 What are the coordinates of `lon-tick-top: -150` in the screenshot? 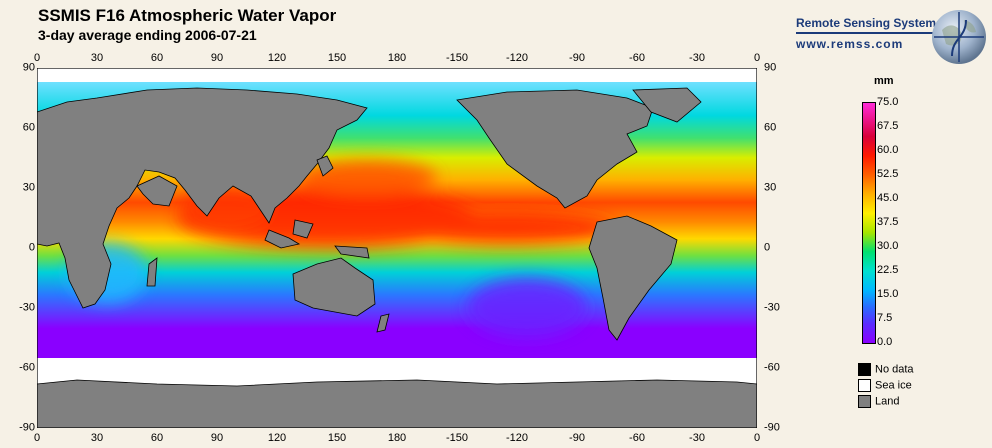 It's located at (457, 58).